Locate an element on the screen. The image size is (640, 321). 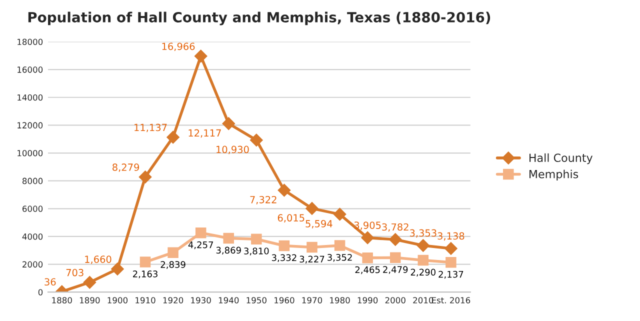
x-tick-label: 1910 is located at coordinates (146, 300).